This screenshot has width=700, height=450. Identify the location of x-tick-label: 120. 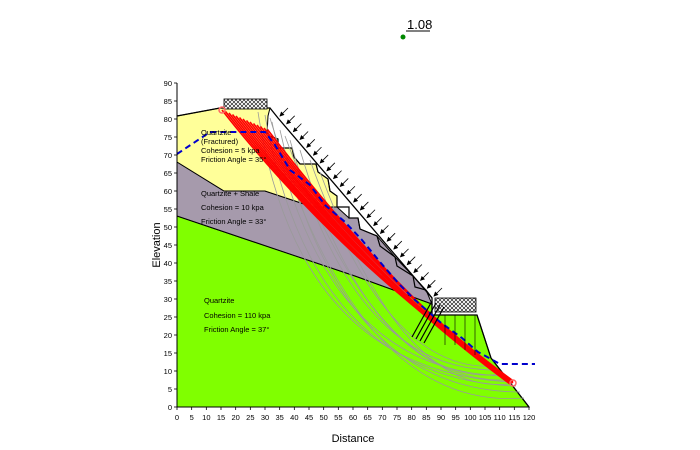
(529, 417).